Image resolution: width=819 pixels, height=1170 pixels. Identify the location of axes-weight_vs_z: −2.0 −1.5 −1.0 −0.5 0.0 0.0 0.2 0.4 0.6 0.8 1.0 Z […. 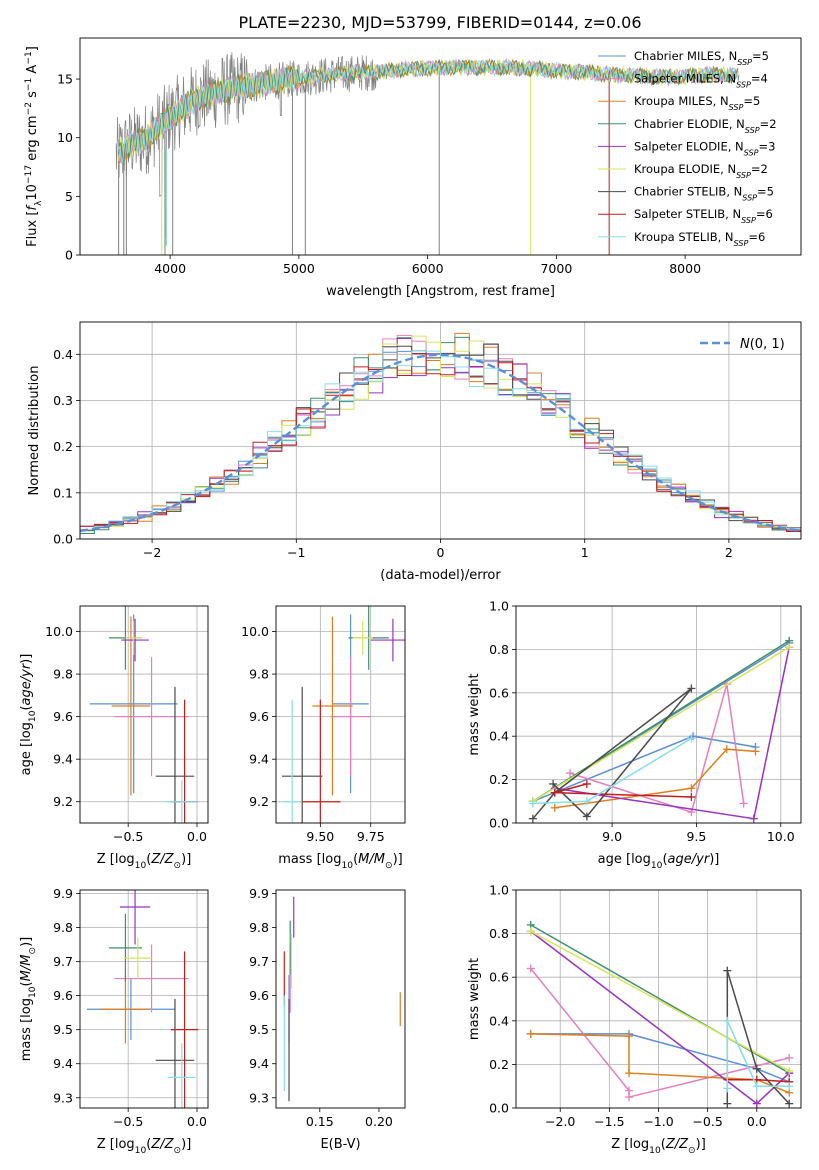
(634, 1019).